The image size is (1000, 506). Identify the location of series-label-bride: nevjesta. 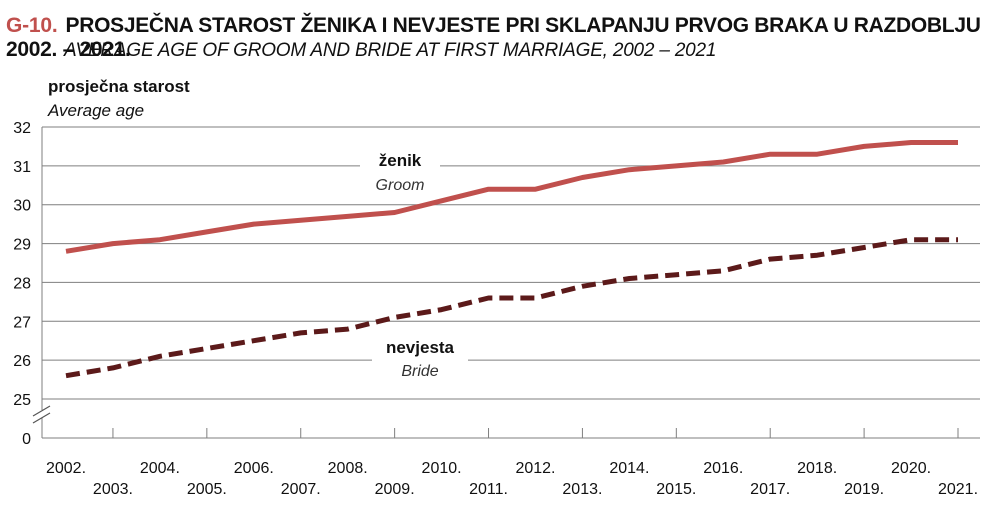
(420, 347).